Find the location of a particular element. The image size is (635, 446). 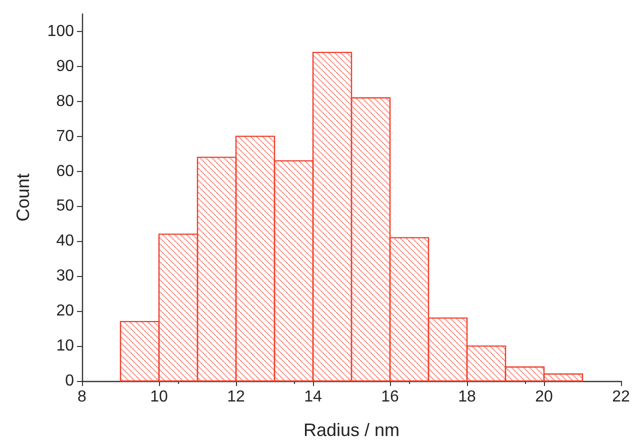

x-tick-label: 20 is located at coordinates (544, 397).